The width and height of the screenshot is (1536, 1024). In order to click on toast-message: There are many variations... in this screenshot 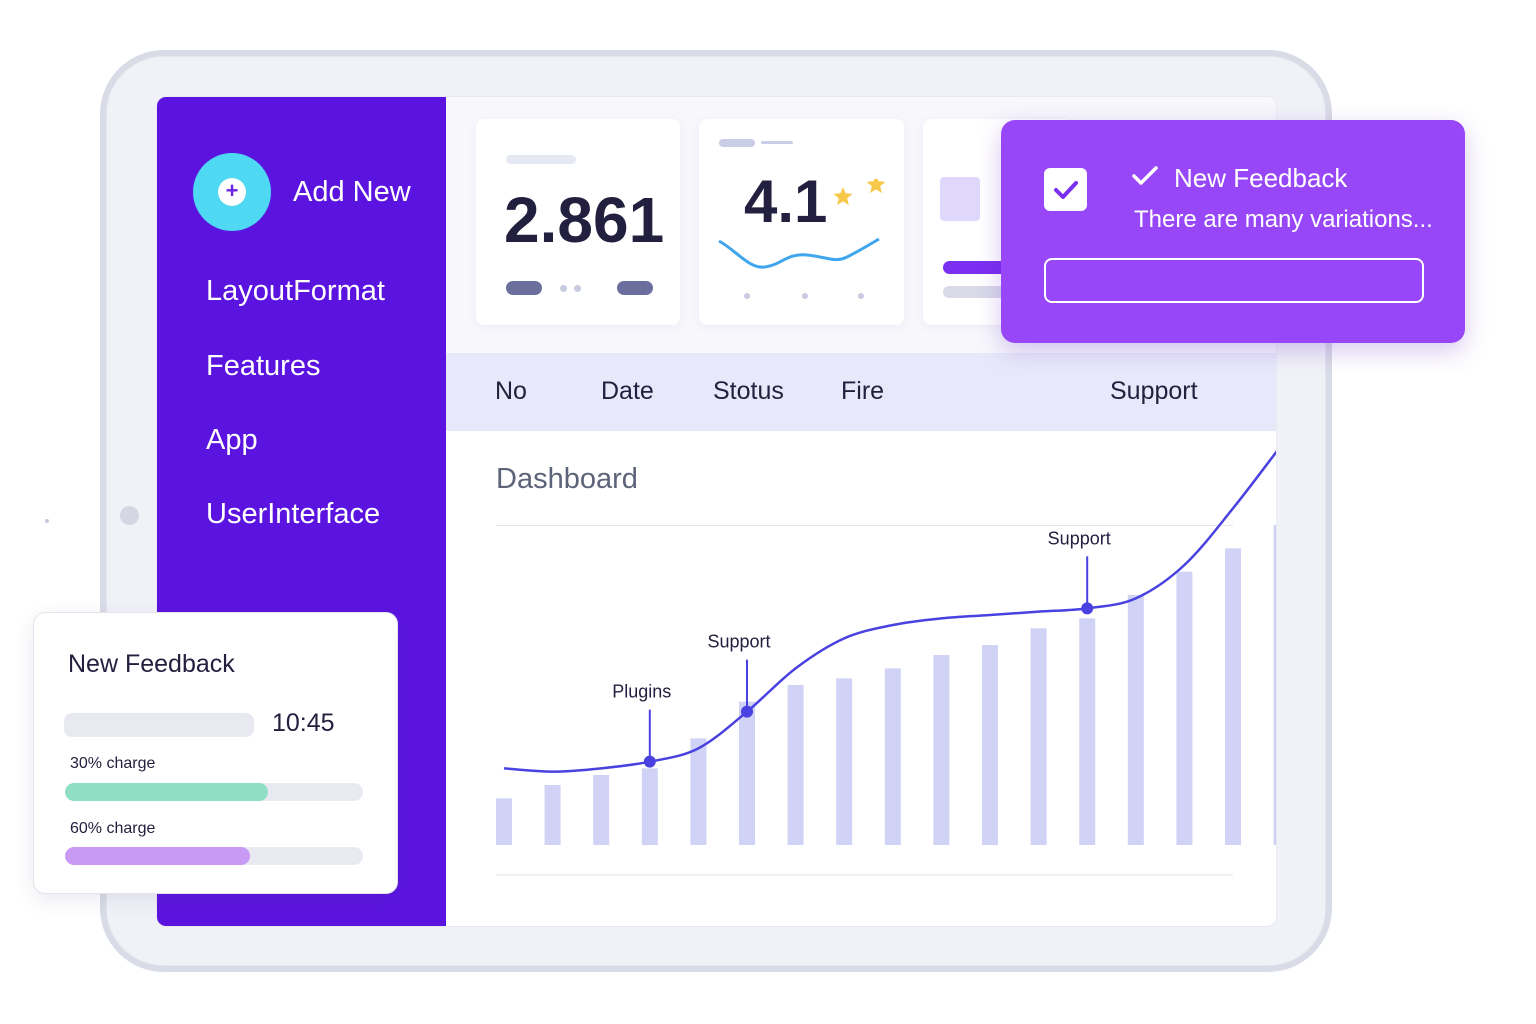, I will do `click(1283, 219)`.